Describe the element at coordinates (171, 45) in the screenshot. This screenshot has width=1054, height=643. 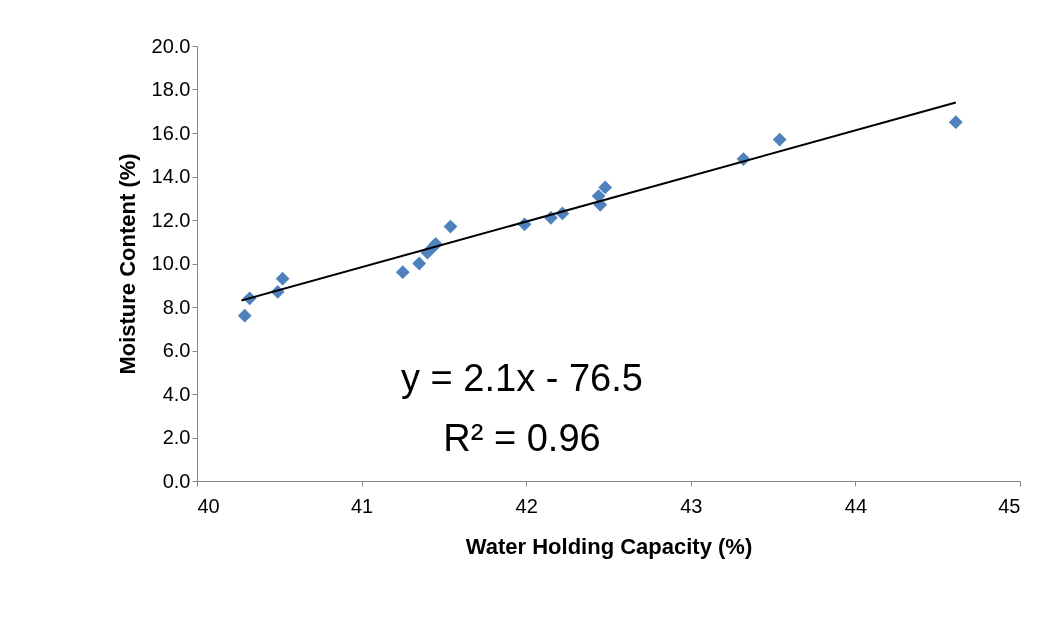
I see `y-tick-label: 20.0` at that location.